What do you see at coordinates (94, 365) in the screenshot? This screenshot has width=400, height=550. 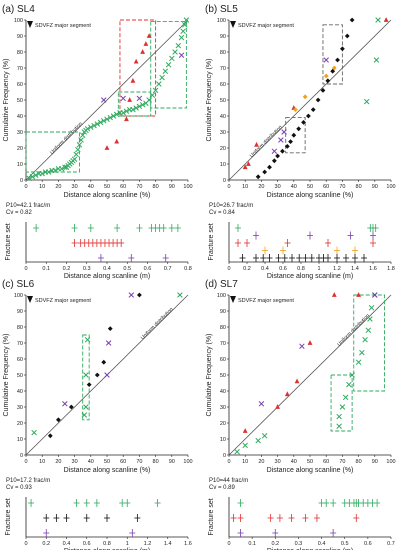 I see `series-black` at bounding box center [94, 365].